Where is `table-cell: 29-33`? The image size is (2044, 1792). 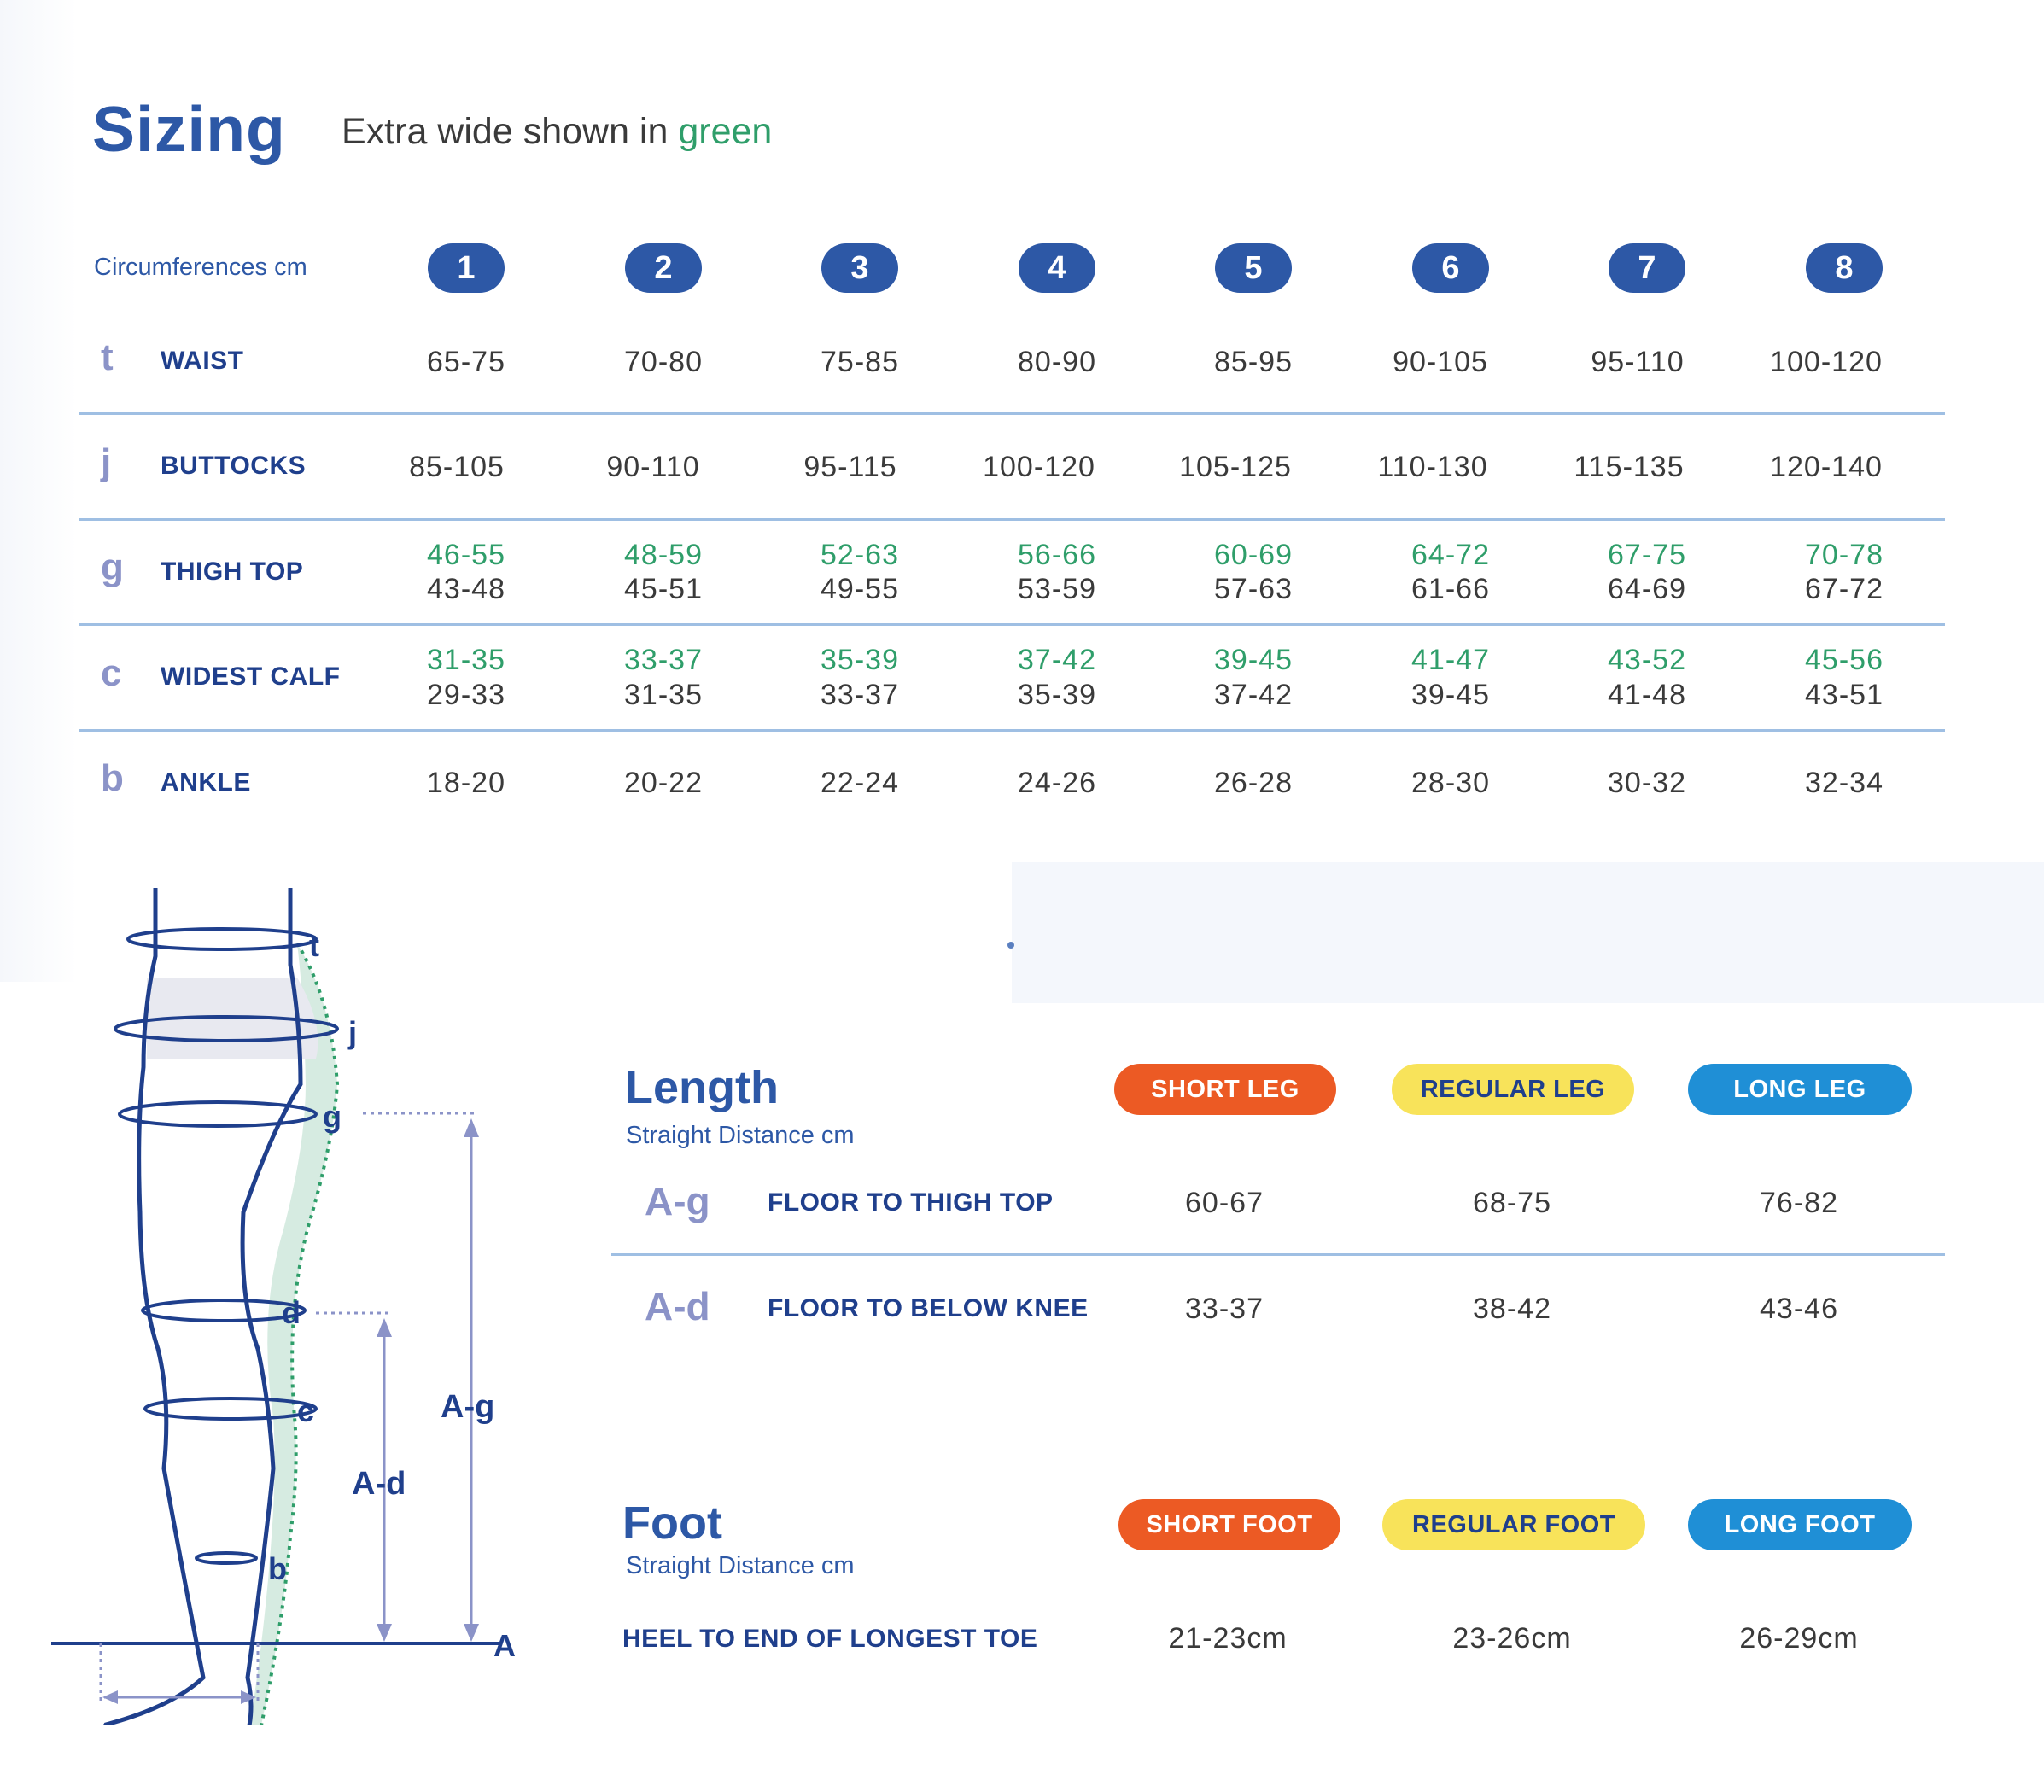
table-cell: 29-33 is located at coordinates (466, 695).